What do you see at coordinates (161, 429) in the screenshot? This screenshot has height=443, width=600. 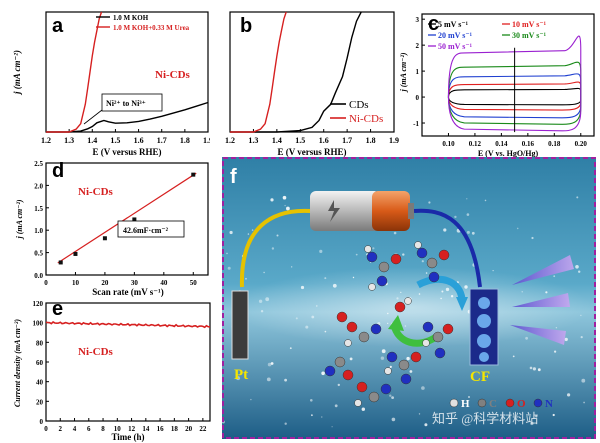 I see `panel-e-xtick-label: 16` at bounding box center [161, 429].